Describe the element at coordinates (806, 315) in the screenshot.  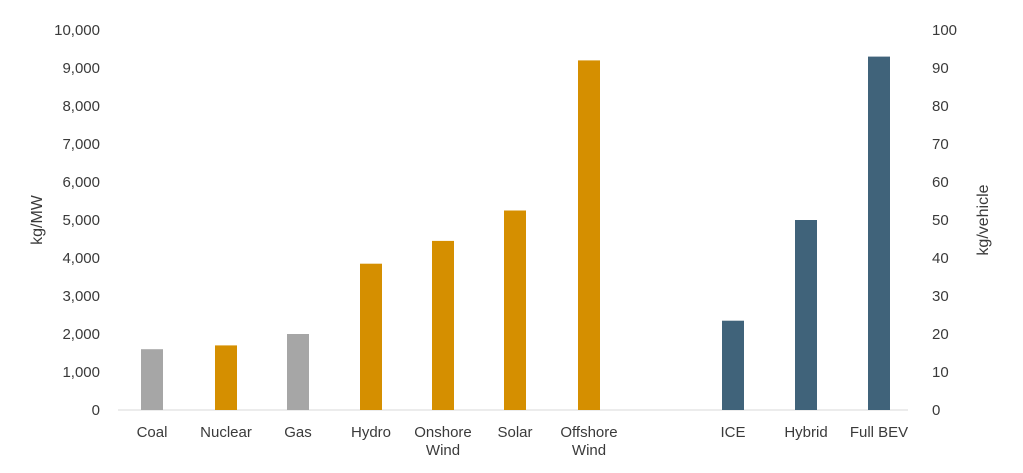
I see `bar-hybrid` at that location.